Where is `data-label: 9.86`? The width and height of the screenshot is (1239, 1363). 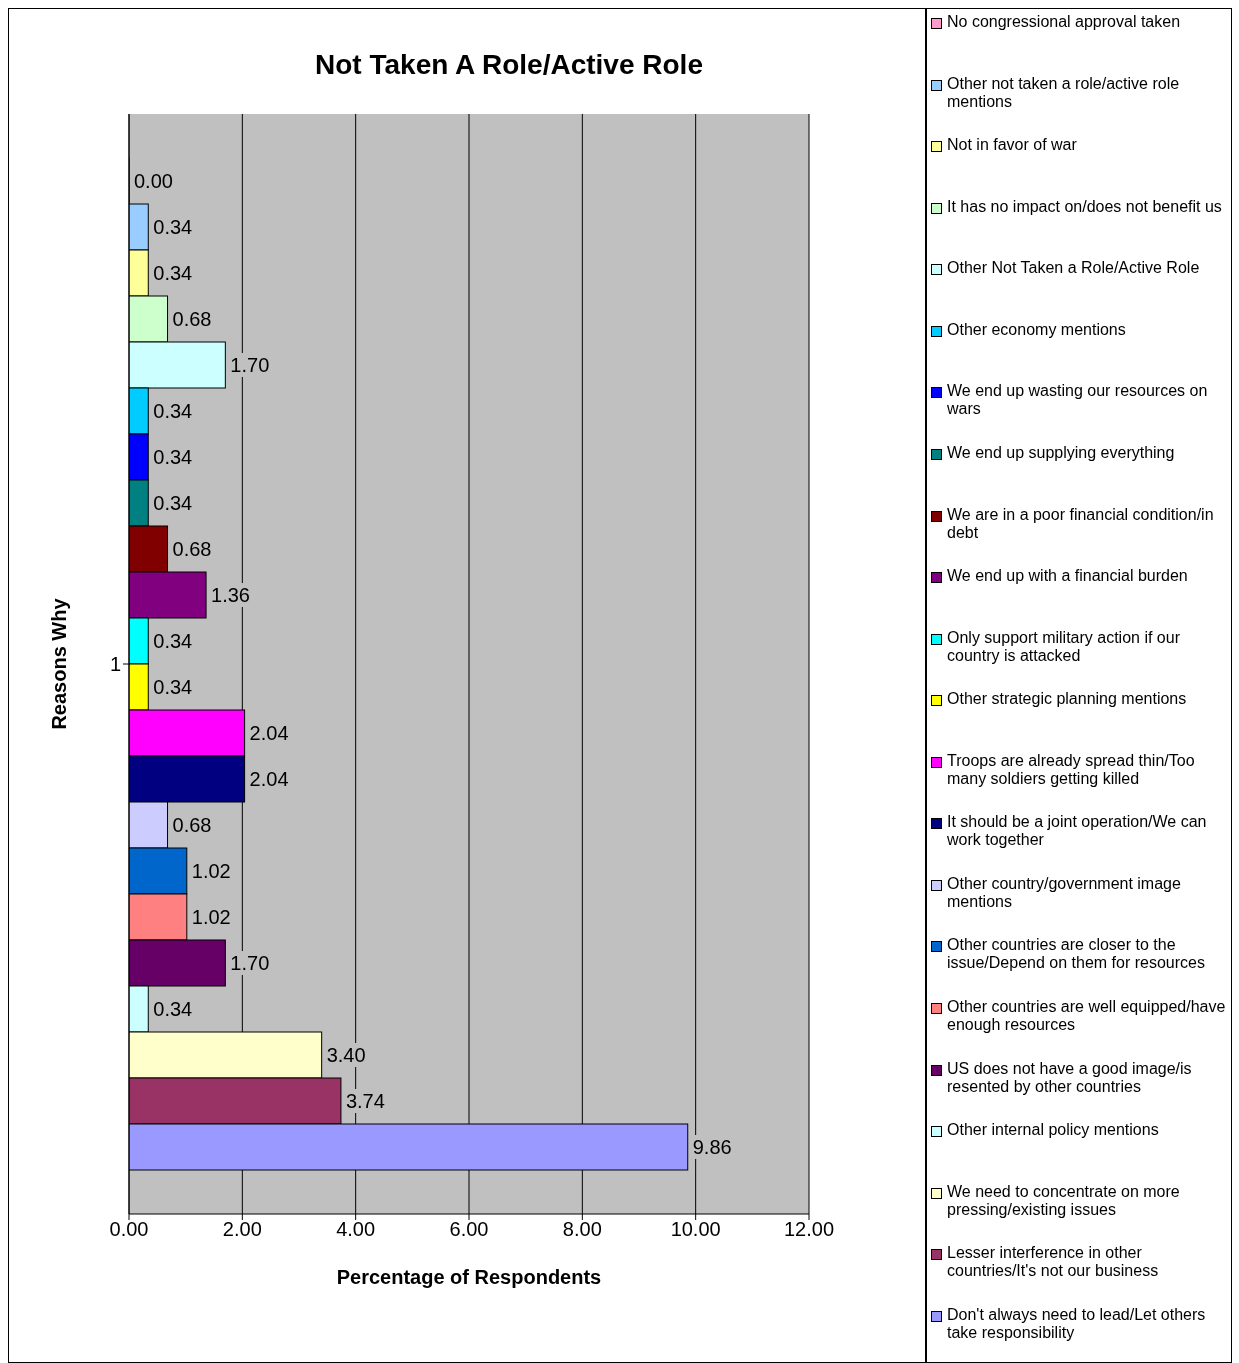 data-label: 9.86 is located at coordinates (712, 1147).